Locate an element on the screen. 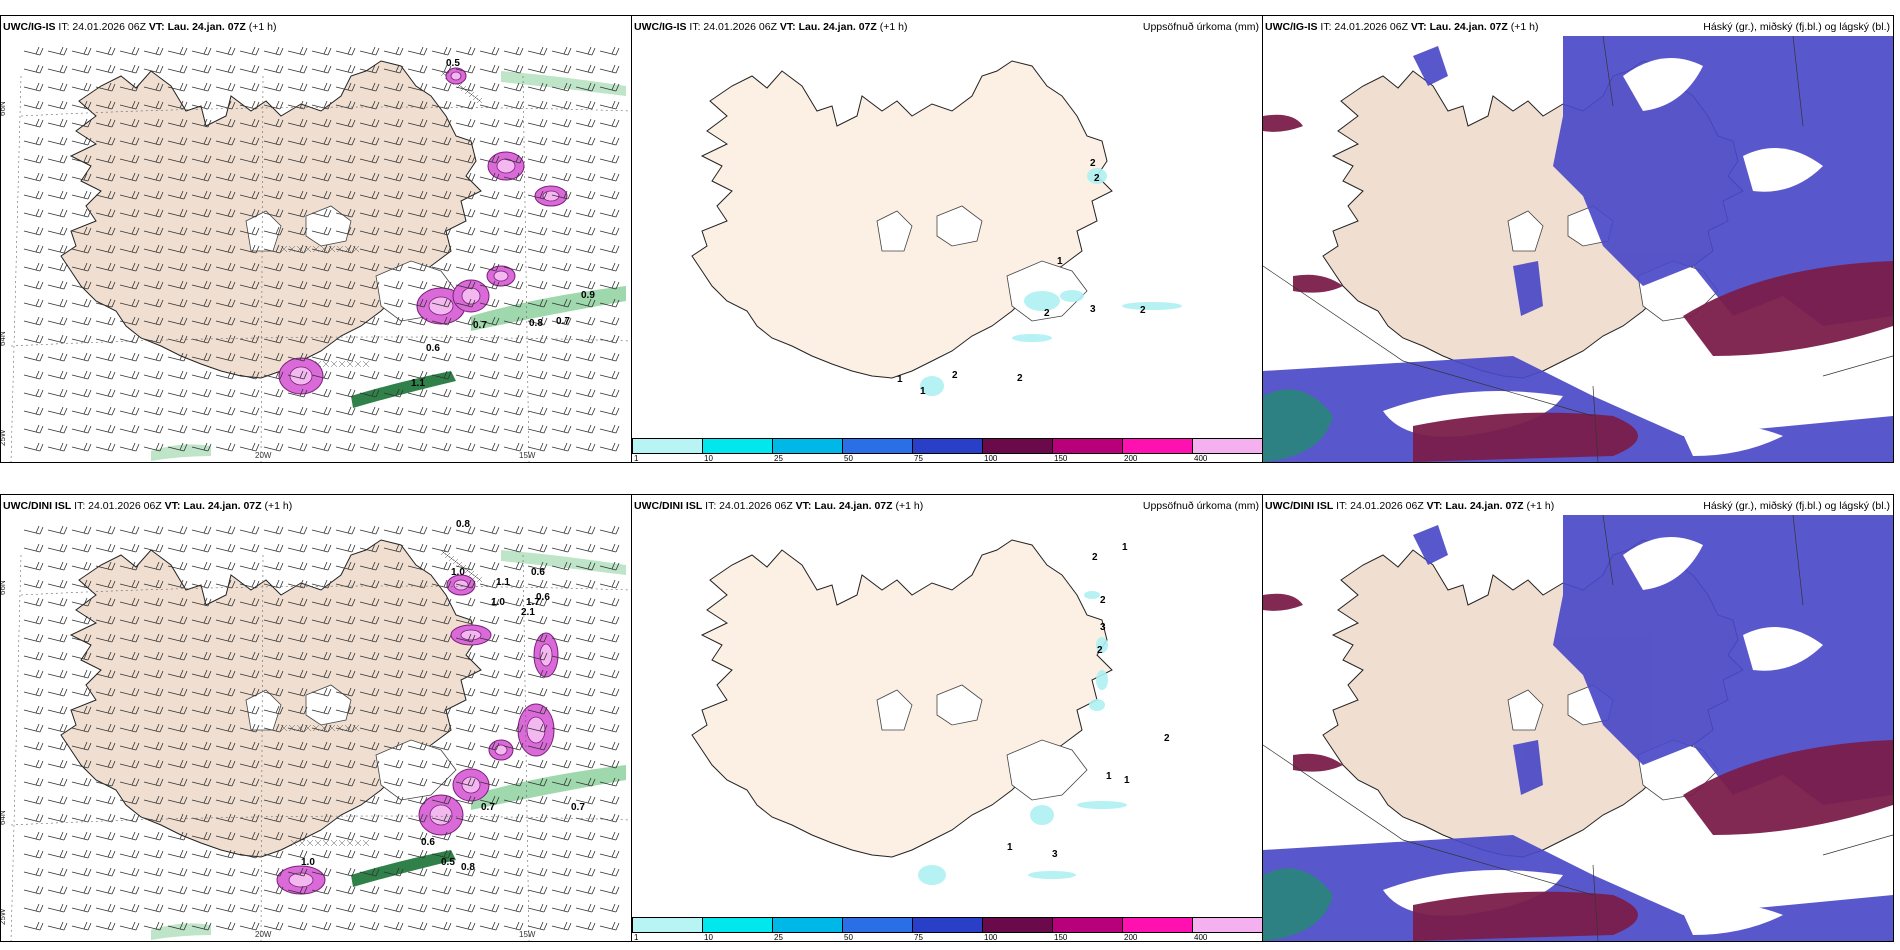 The height and width of the screenshot is (950, 1900). precip-map-row1: 2 2 1 2 3 2 2 1 1 2 is located at coordinates (936, 228).